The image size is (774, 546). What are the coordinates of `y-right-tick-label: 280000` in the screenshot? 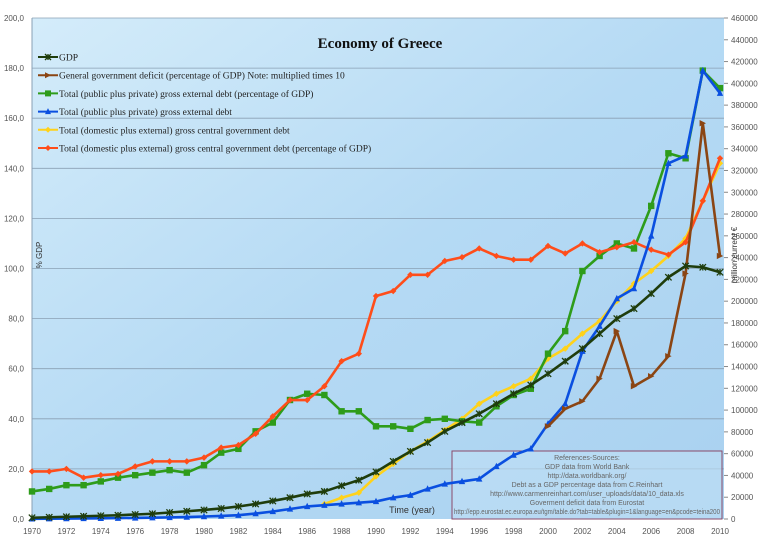 It's located at (744, 214).